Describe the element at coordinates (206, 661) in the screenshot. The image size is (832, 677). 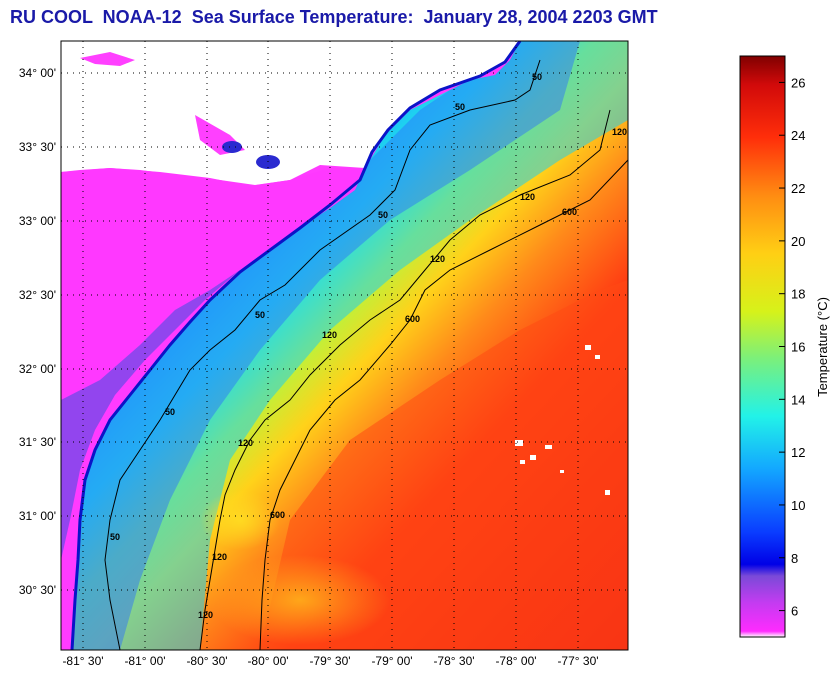
I see `lon-label: -80° 30'` at that location.